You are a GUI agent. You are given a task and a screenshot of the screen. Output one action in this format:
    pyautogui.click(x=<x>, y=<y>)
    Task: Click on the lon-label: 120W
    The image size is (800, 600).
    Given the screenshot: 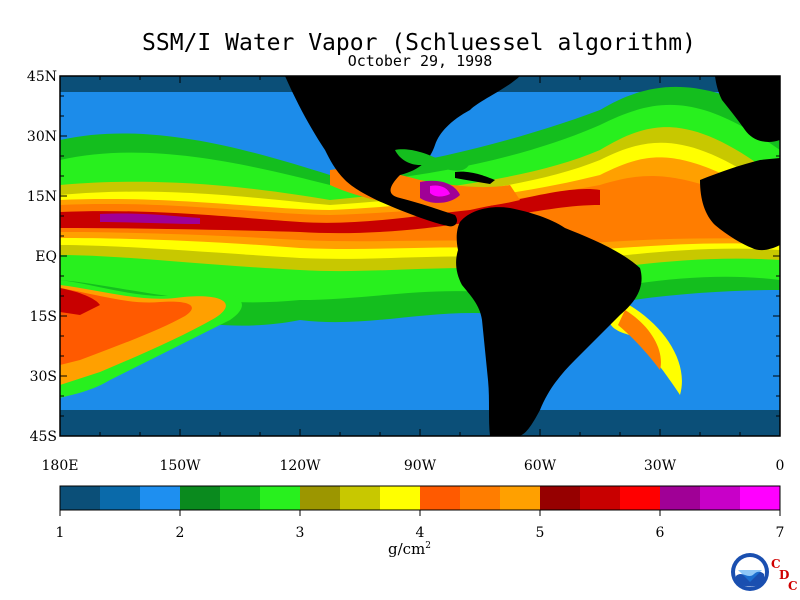 What is the action you would take?
    pyautogui.click(x=300, y=466)
    